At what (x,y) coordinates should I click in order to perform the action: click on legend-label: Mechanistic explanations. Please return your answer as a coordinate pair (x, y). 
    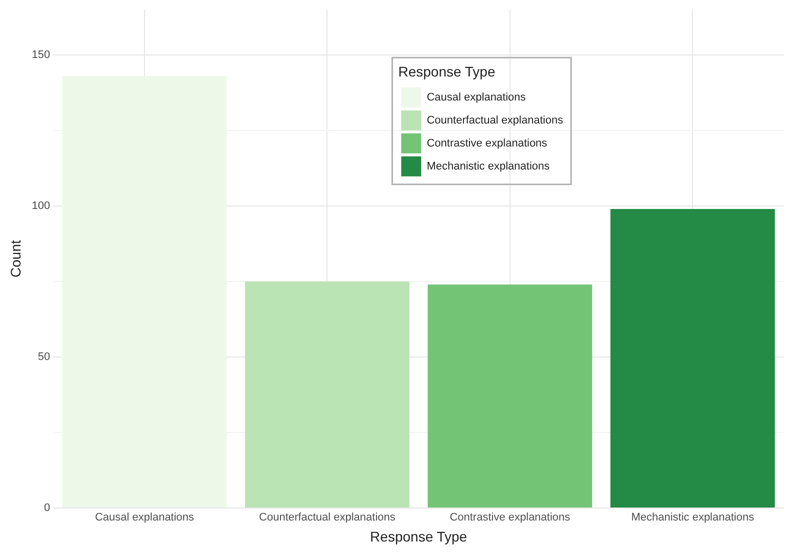
    Looking at the image, I should click on (488, 166).